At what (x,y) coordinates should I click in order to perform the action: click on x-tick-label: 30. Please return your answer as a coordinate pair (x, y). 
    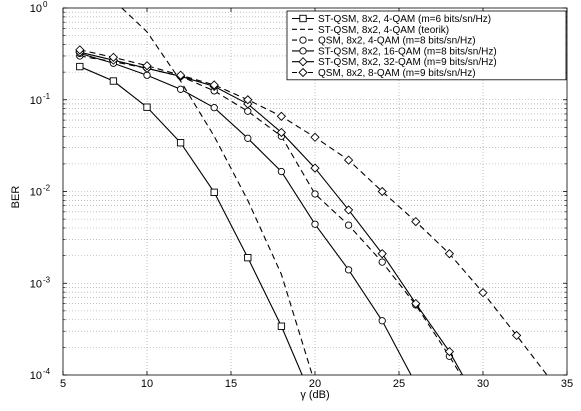
    Looking at the image, I should click on (483, 384).